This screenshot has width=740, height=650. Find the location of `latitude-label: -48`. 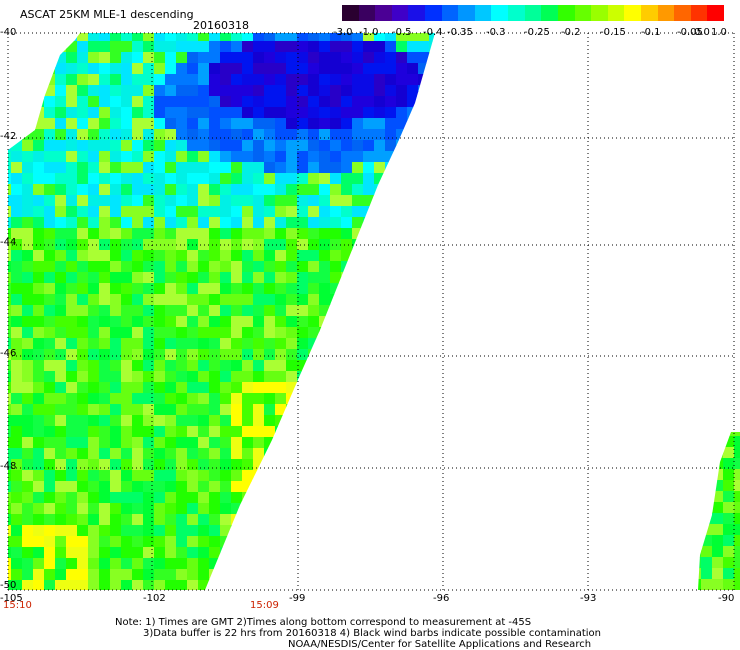

latitude-label: -48 is located at coordinates (8, 466).